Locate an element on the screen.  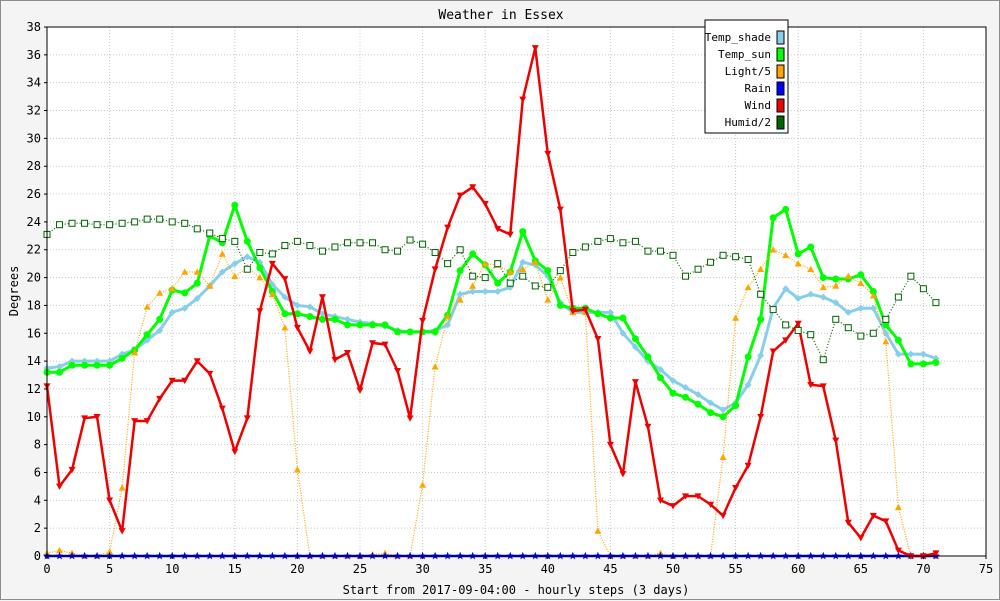
x-tick-label: 5 is located at coordinates (109, 569).